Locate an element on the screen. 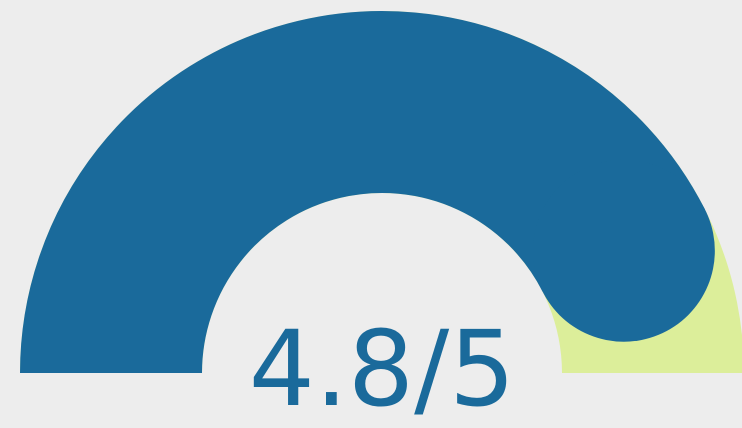 This screenshot has width=742, height=428. value-label: 4.8/5 is located at coordinates (382, 368).